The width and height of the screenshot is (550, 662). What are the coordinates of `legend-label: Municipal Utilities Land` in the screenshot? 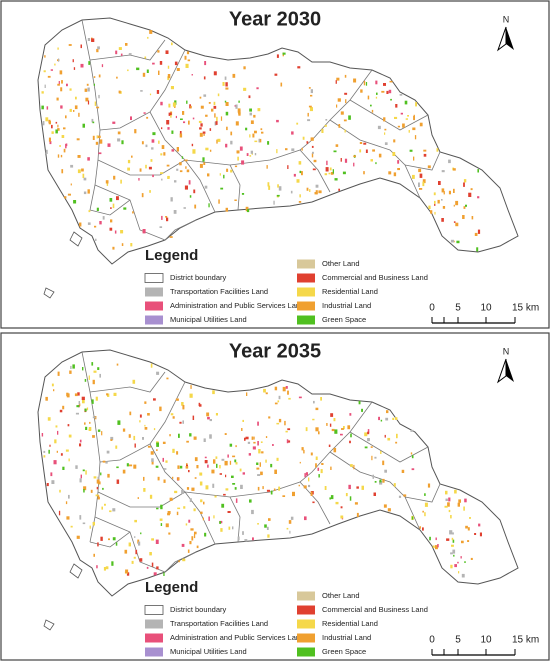 It's located at (208, 319).